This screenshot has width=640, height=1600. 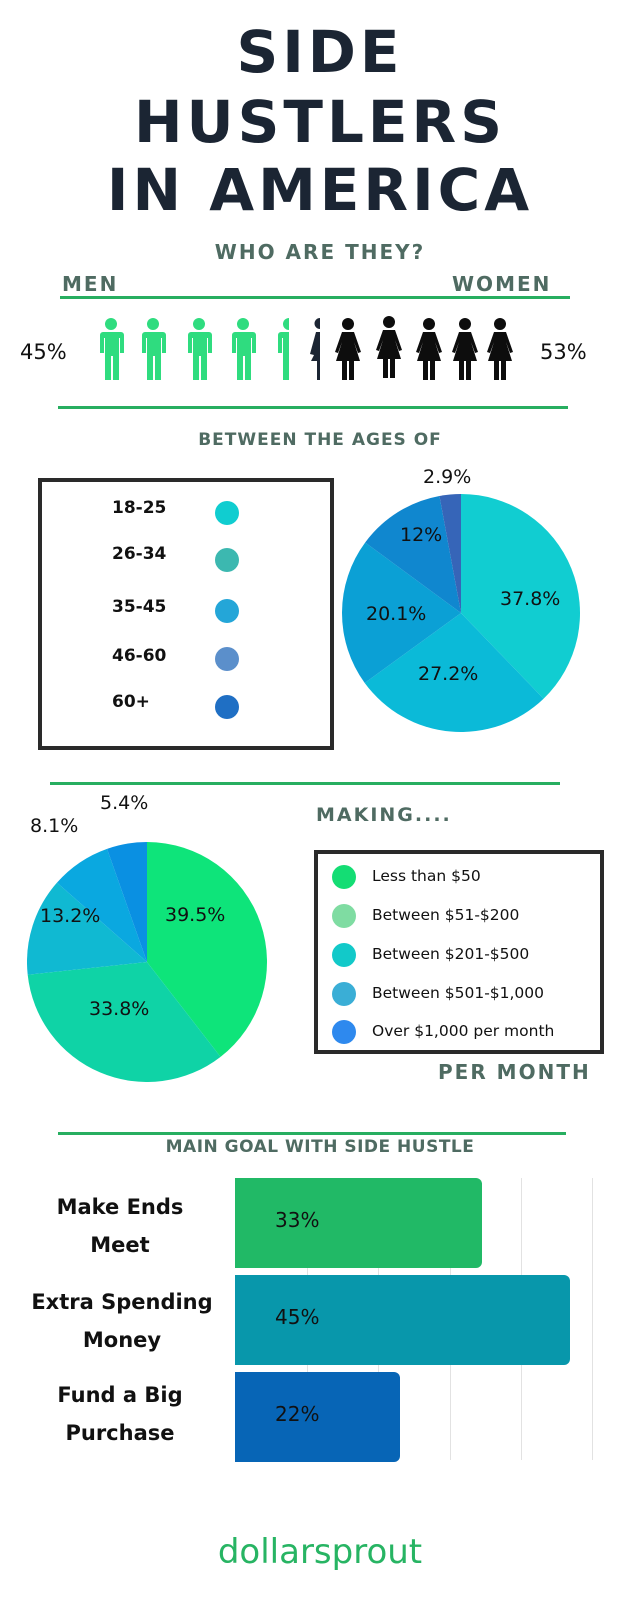 I want to click on per-month-label: PER MONTH, so click(x=514, y=1072).